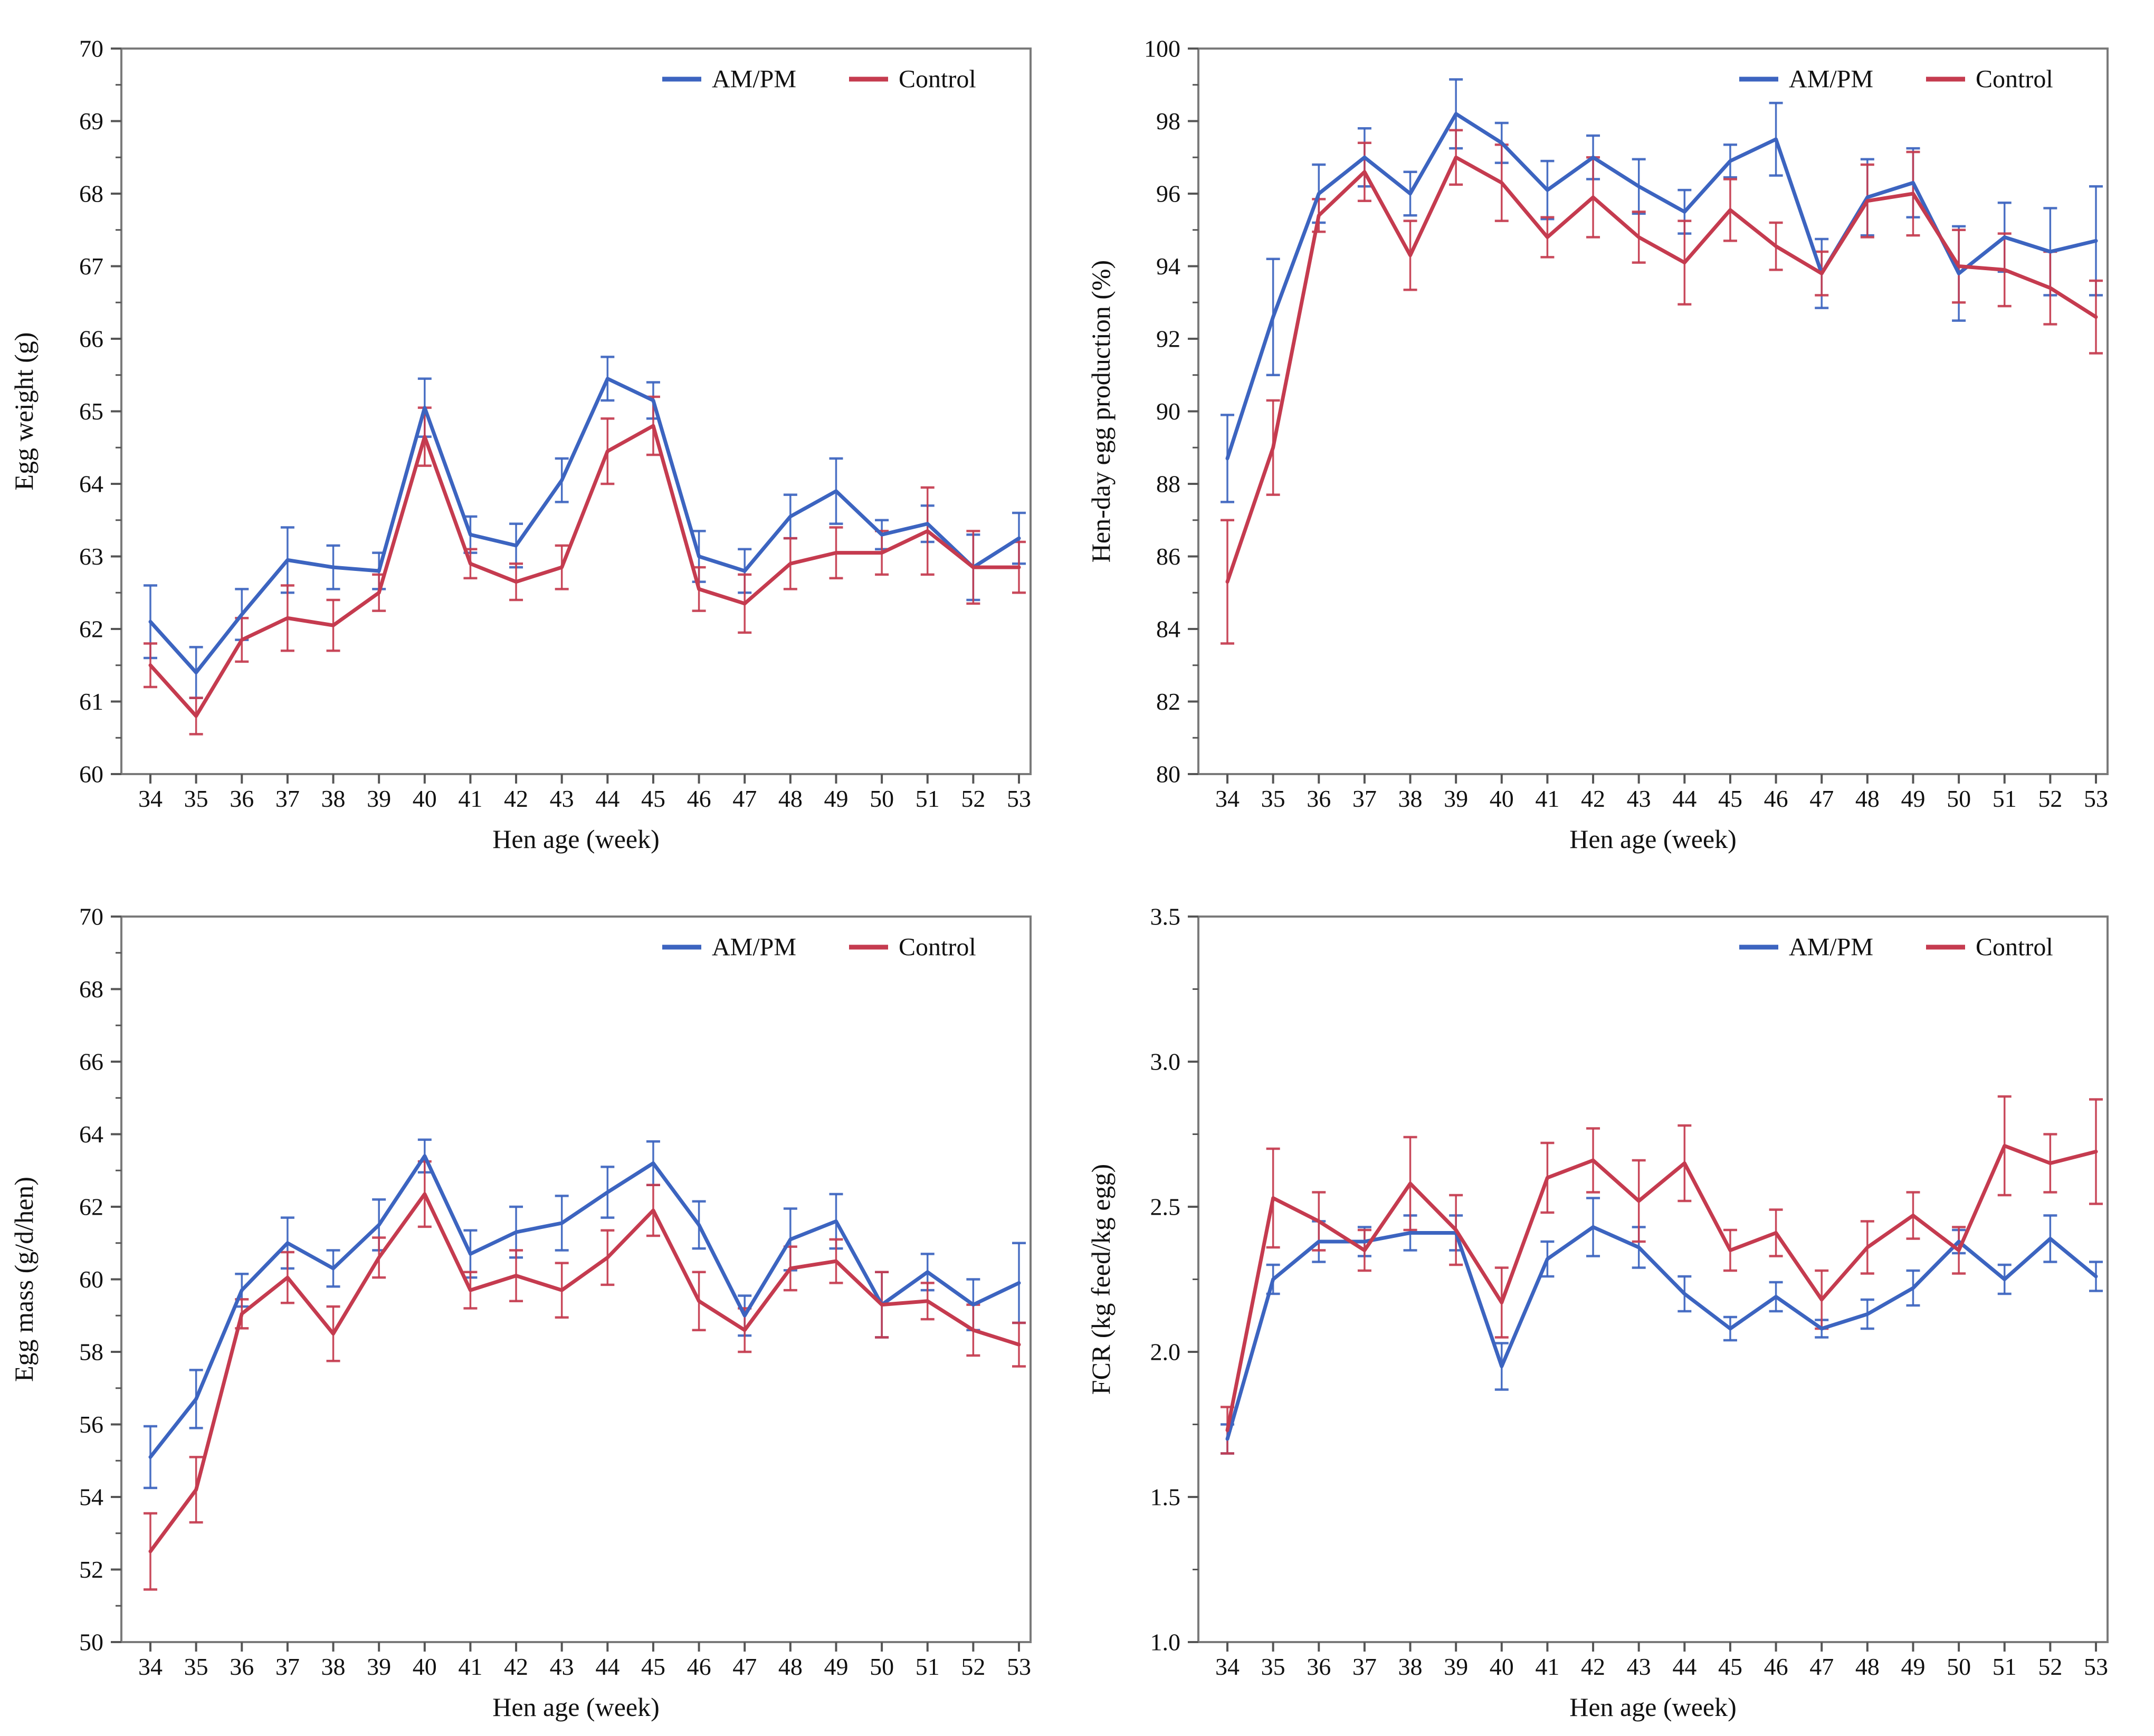 This screenshot has width=2154, height=1736. What do you see at coordinates (1165, 1498) in the screenshot?
I see `y-tick-label: 1.5` at bounding box center [1165, 1498].